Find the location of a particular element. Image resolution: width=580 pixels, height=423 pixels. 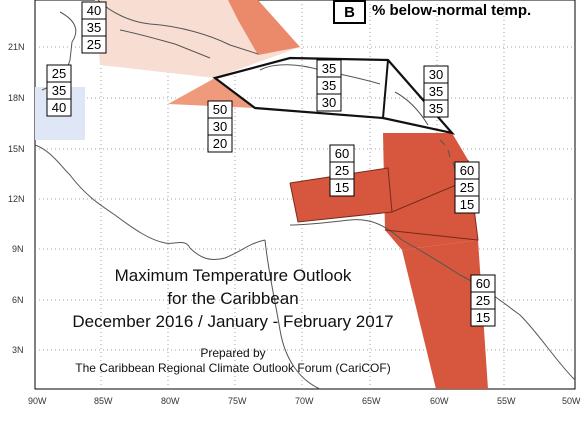

svg-text: 90W is located at coordinates (37, 401).